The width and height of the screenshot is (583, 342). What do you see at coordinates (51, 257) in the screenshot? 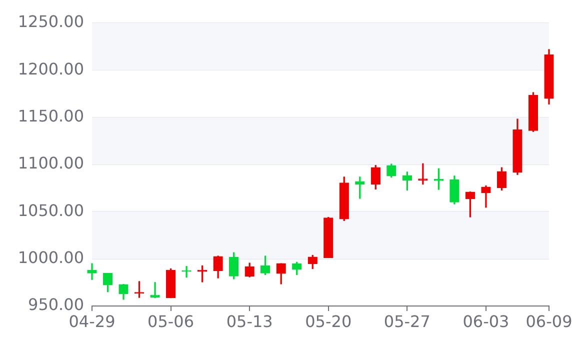
I see `y-tick-label: 1000.00` at bounding box center [51, 257].